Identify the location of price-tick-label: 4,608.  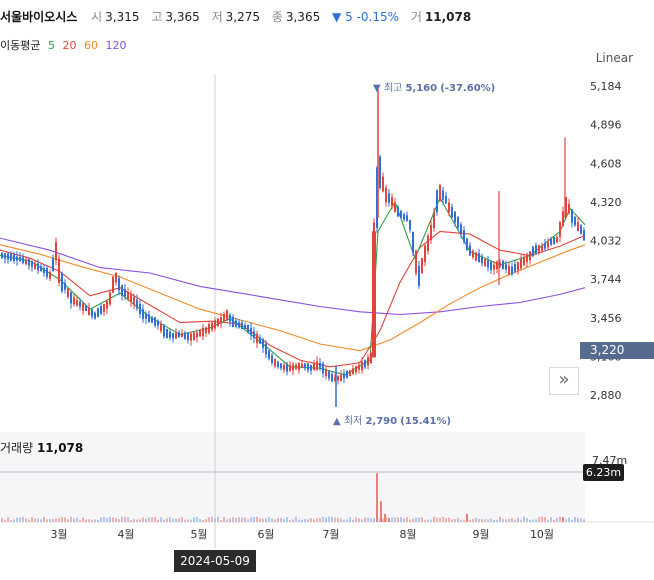
(606, 163).